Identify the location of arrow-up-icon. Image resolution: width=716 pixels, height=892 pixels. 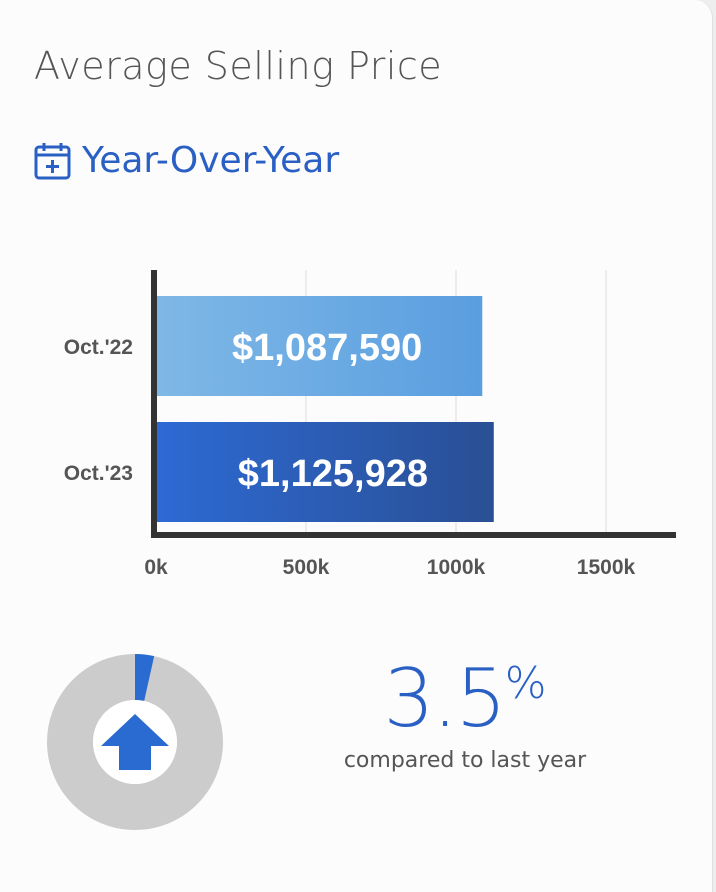
(135, 742).